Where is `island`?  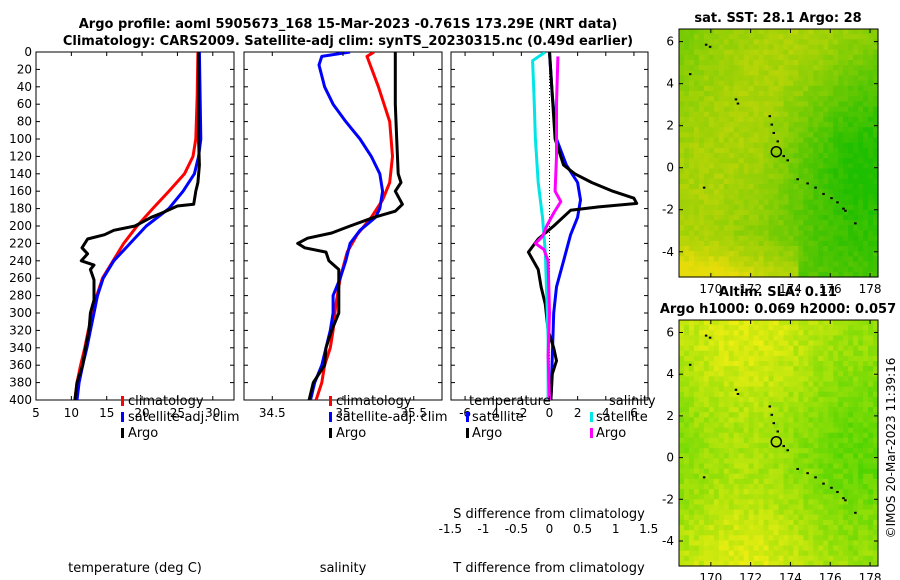
island is located at coordinates (706, 335).